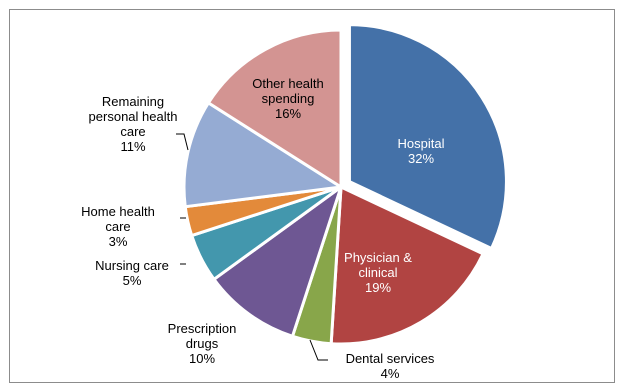  What do you see at coordinates (288, 113) in the screenshot?
I see `slice-value-other-health-spending: 16%` at bounding box center [288, 113].